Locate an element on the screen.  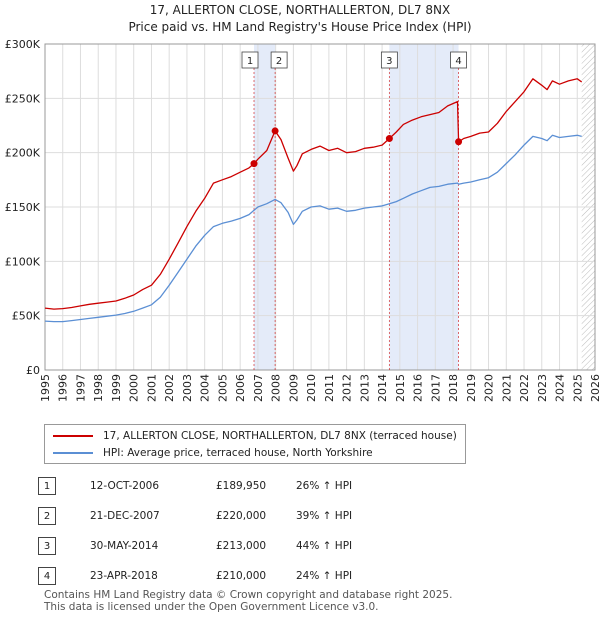
sale-number-label: 2 is located at coordinates (279, 61).